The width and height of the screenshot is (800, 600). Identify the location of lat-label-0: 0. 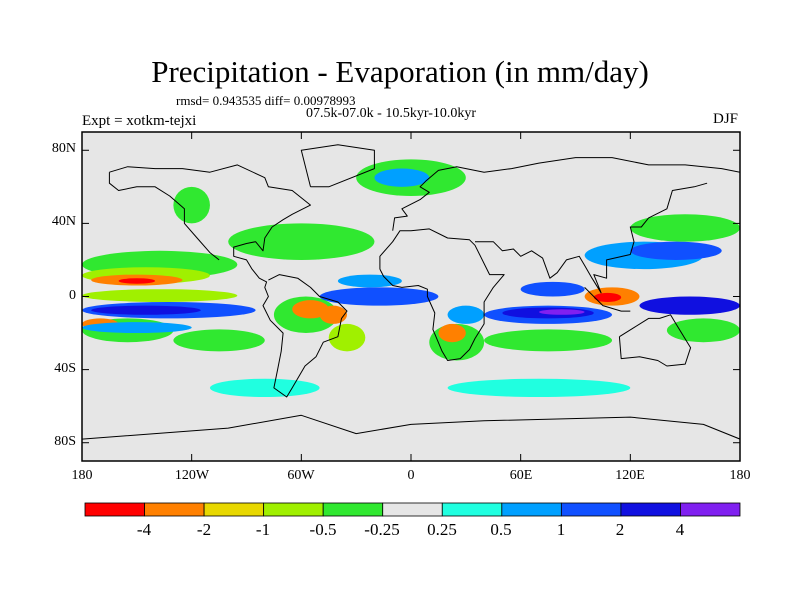
(72, 295).